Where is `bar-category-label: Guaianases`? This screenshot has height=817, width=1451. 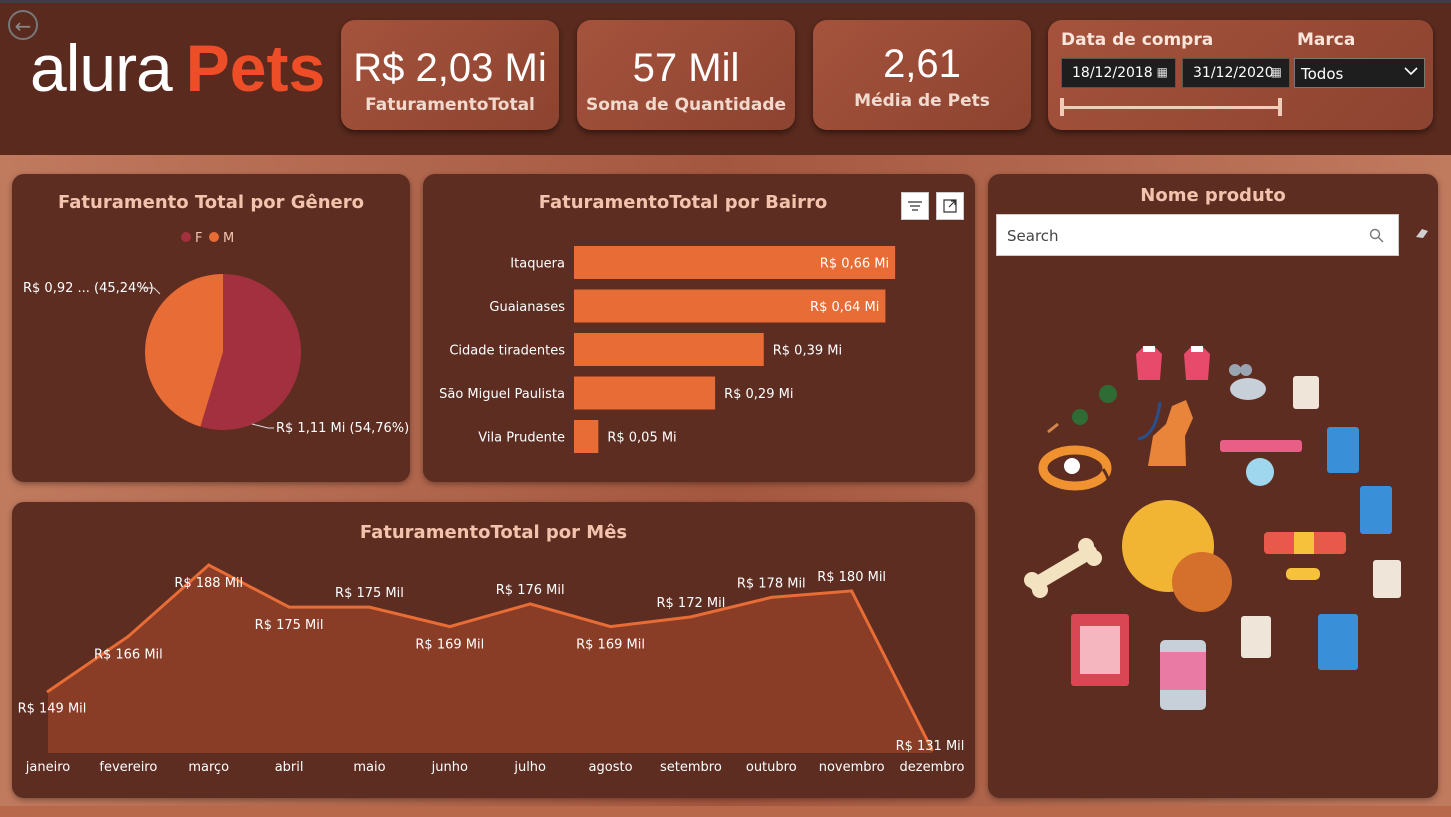 bar-category-label: Guaianases is located at coordinates (527, 307).